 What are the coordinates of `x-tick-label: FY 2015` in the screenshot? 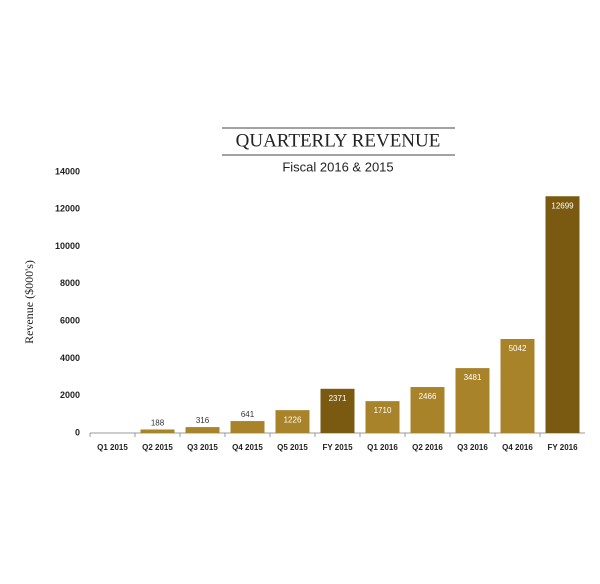 It's located at (337, 447).